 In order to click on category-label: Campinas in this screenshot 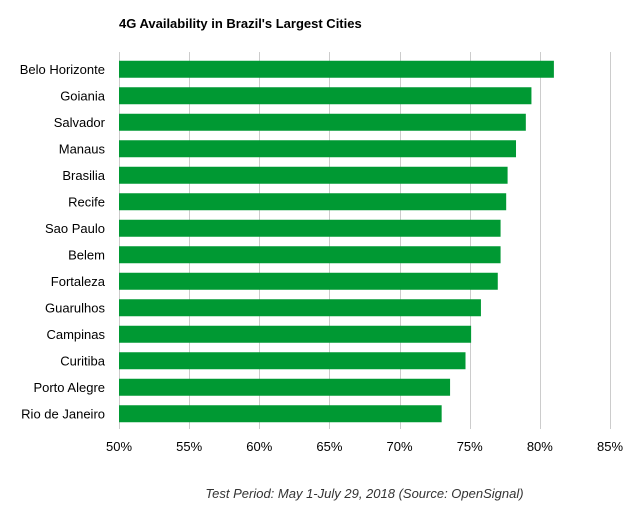, I will do `click(75, 334)`.